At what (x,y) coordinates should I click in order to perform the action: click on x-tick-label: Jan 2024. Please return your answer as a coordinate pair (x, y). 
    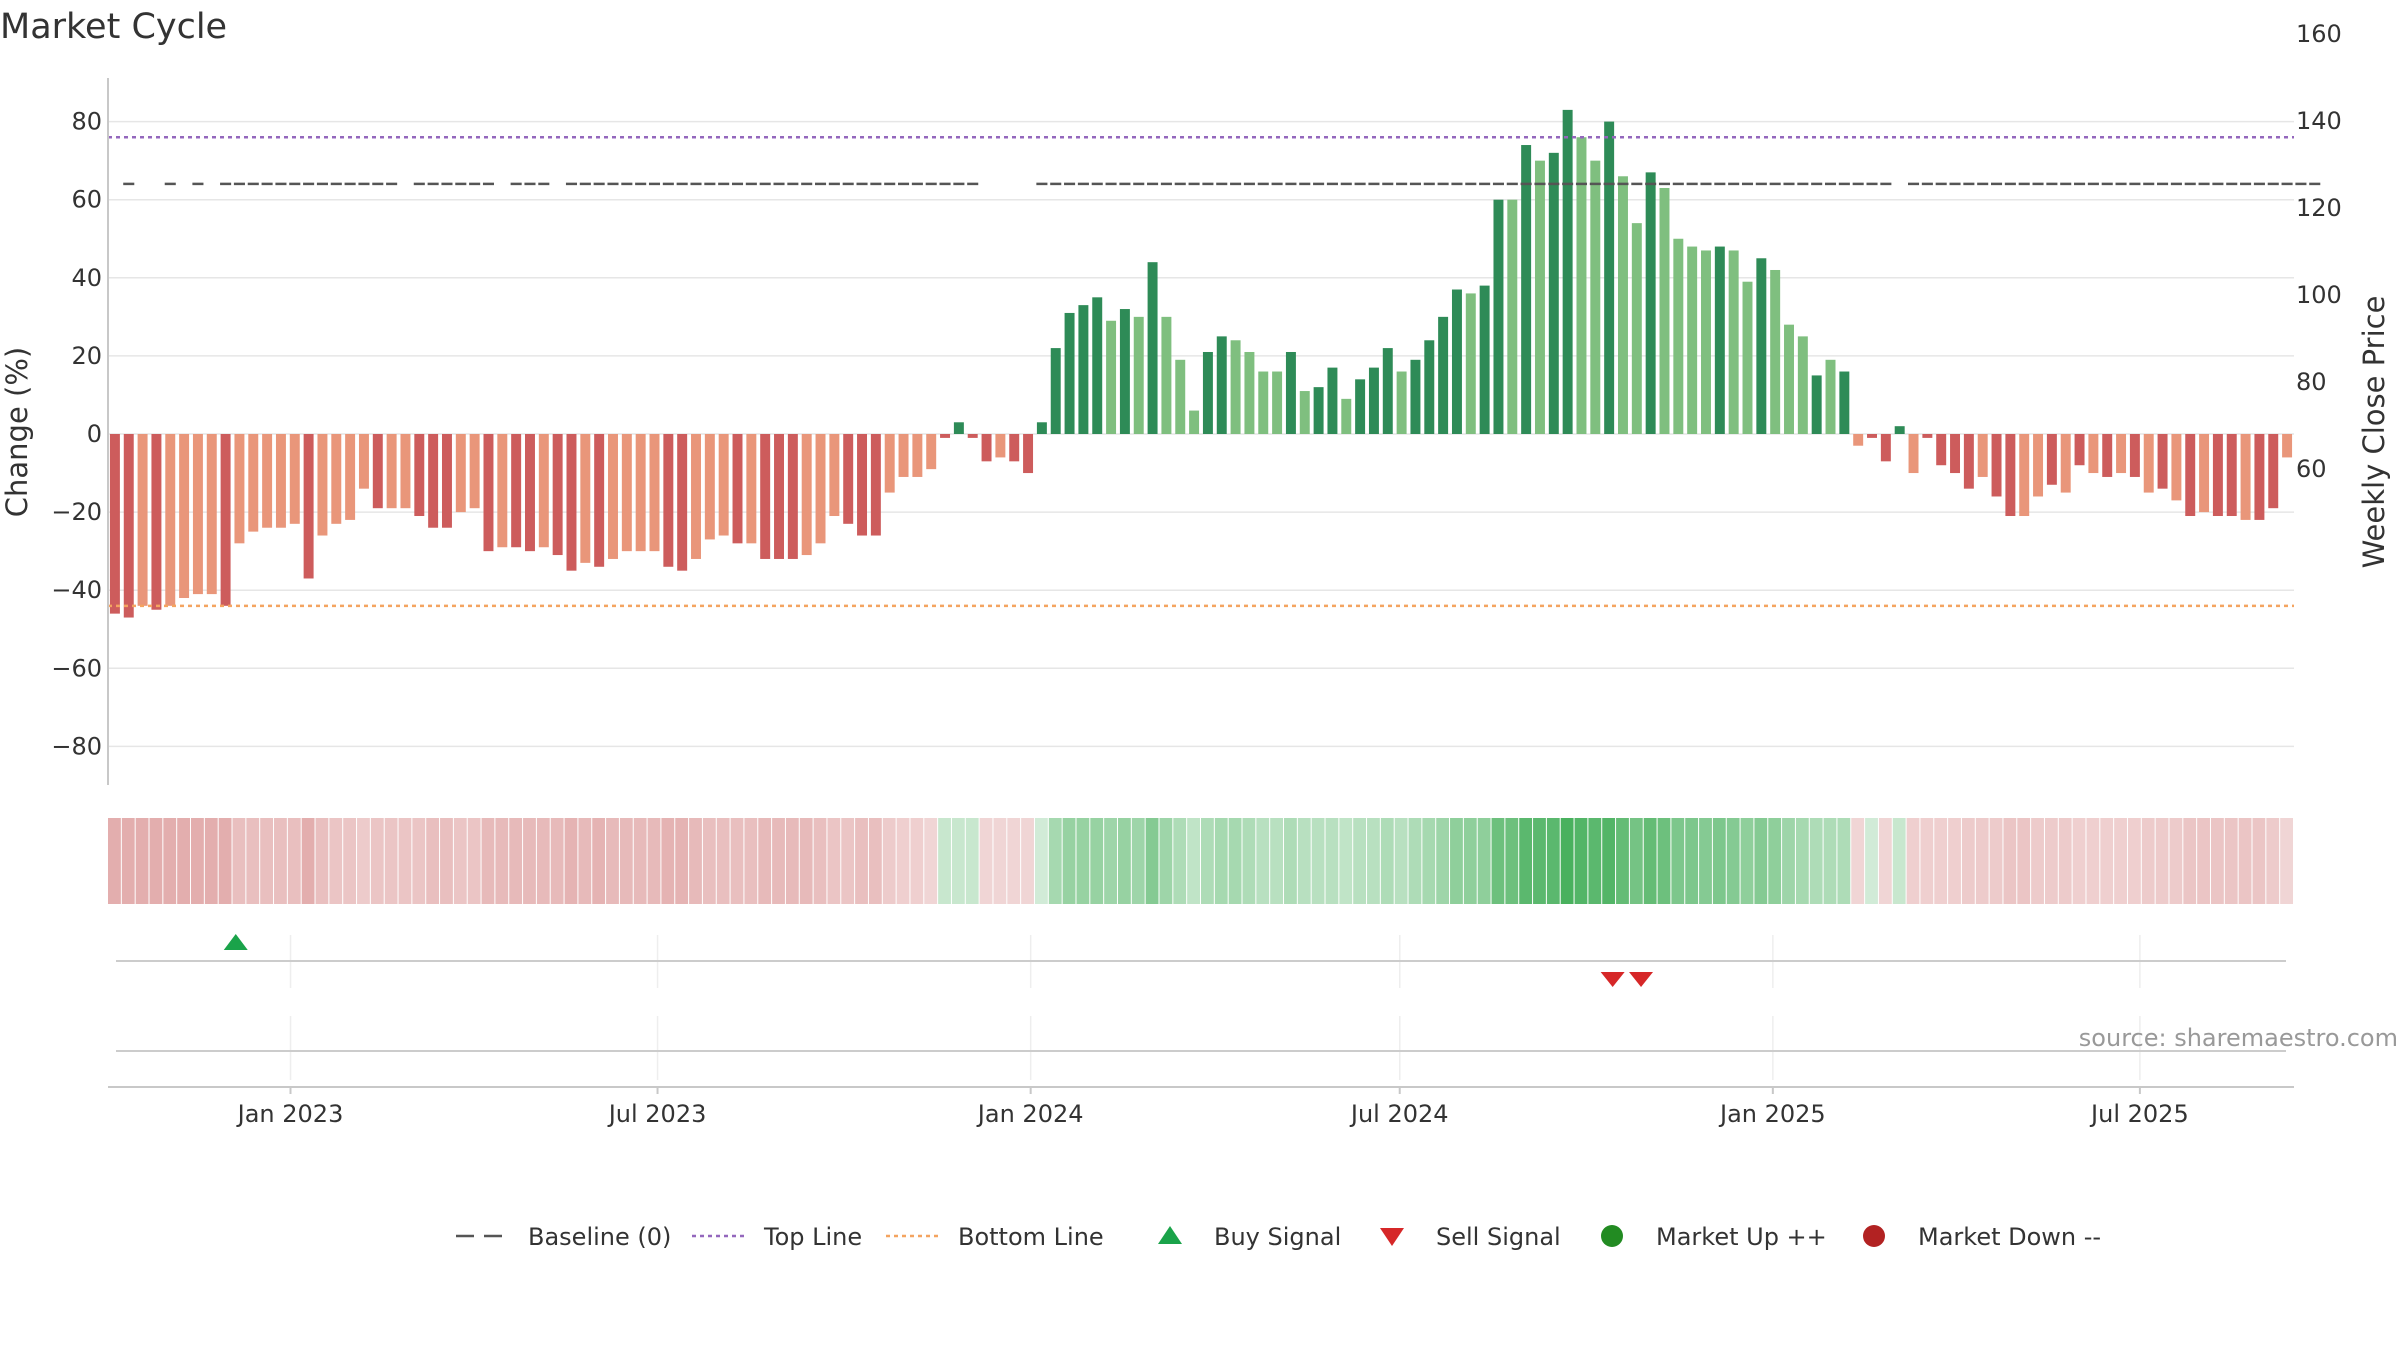
    Looking at the image, I should click on (1030, 1114).